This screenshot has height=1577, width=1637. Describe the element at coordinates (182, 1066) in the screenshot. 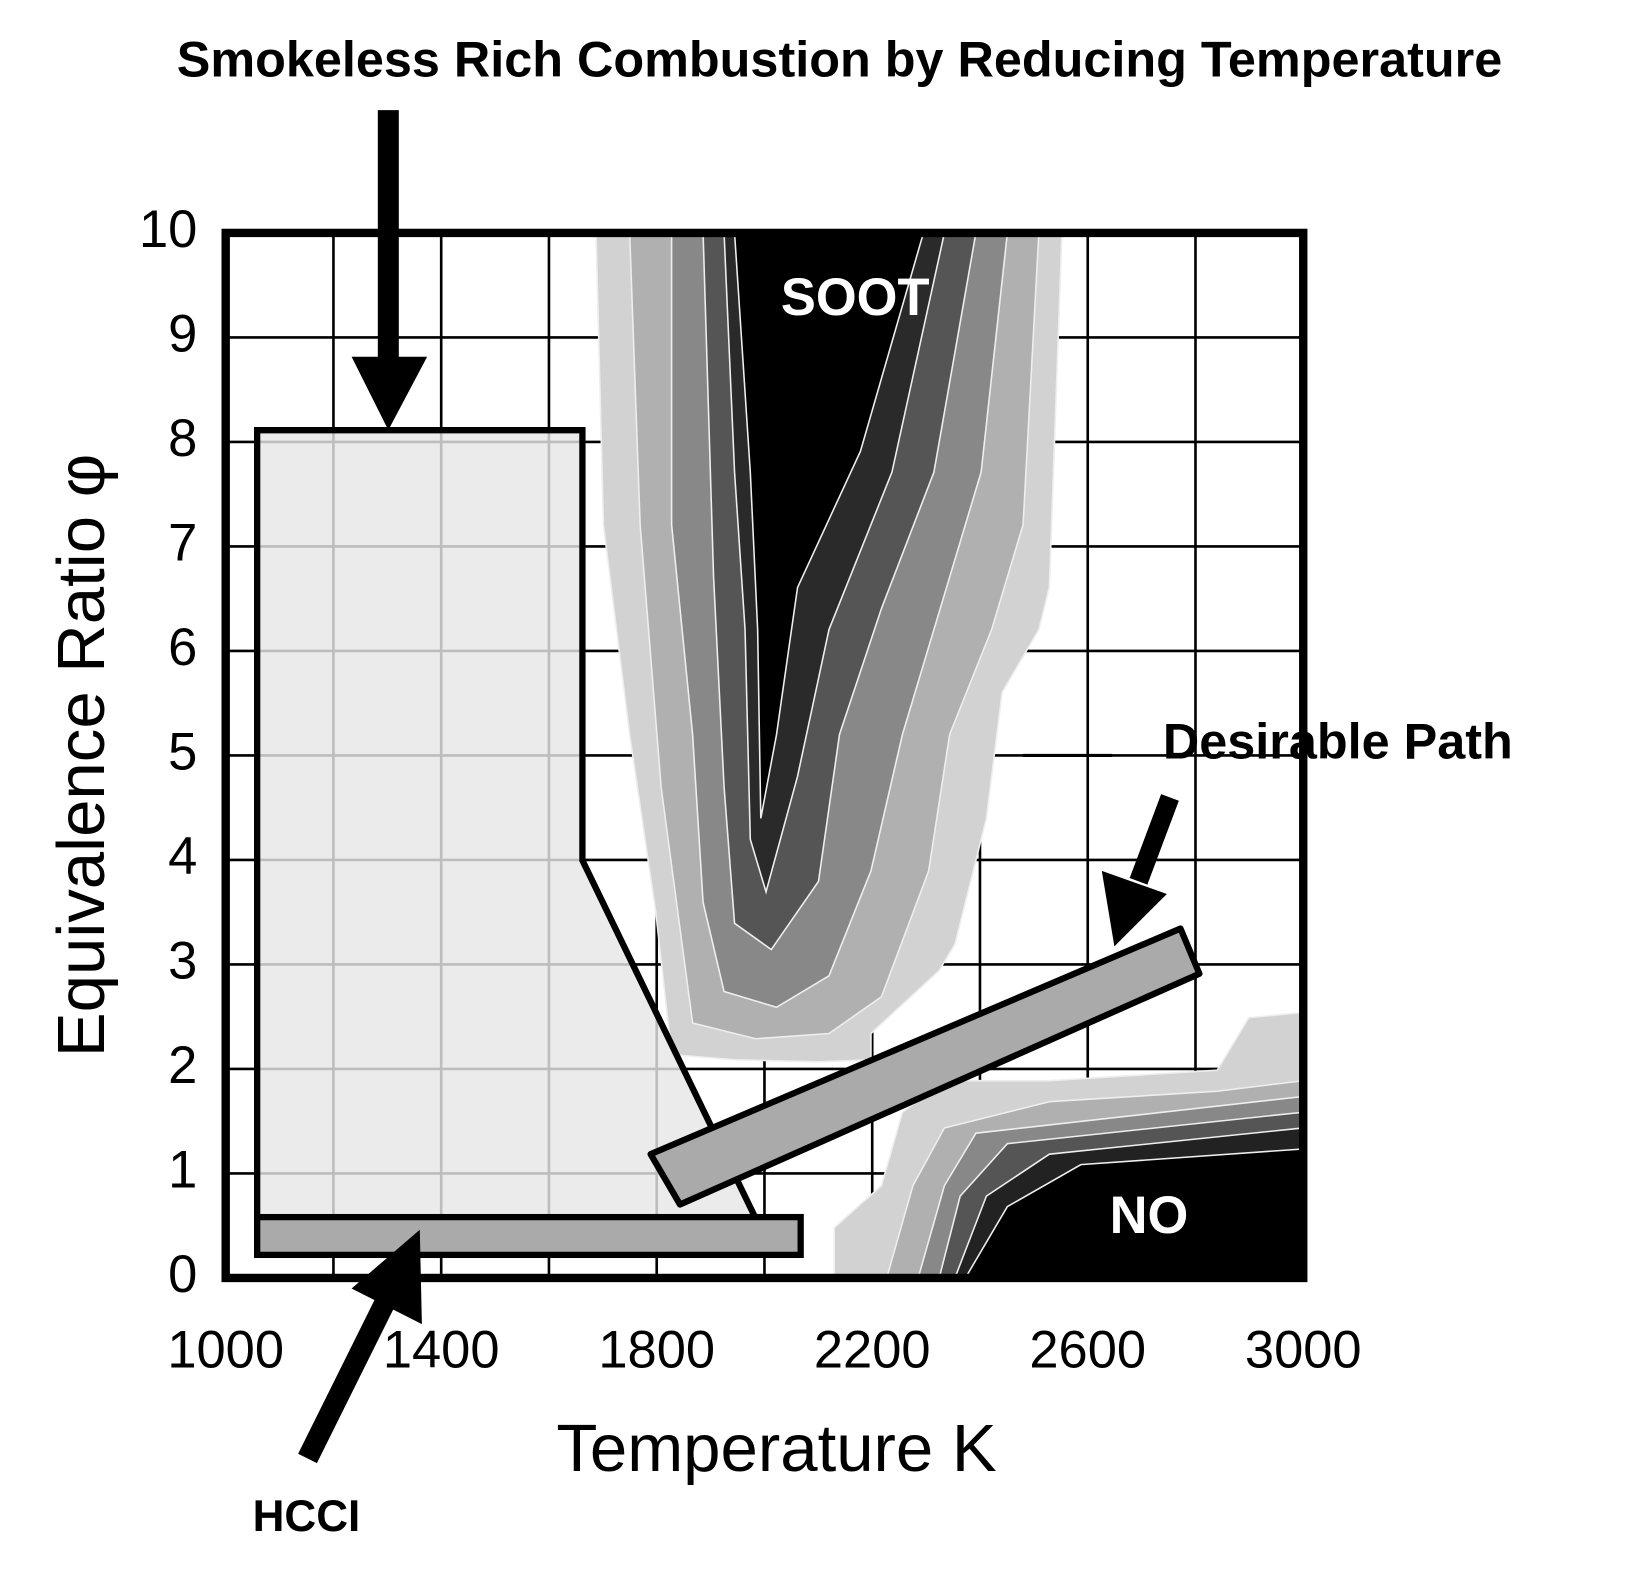

I see `y-tick-label: 2` at that location.